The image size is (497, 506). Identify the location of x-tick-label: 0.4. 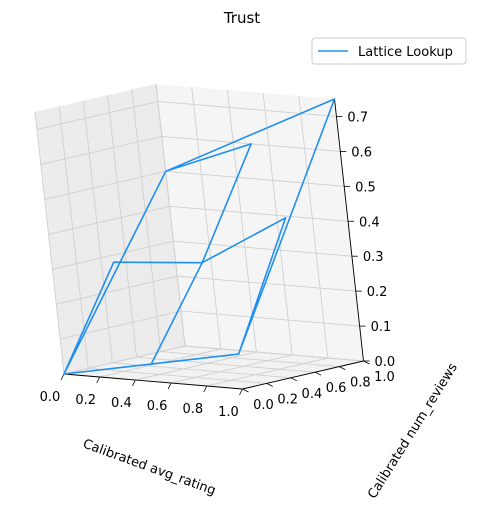
(121, 403).